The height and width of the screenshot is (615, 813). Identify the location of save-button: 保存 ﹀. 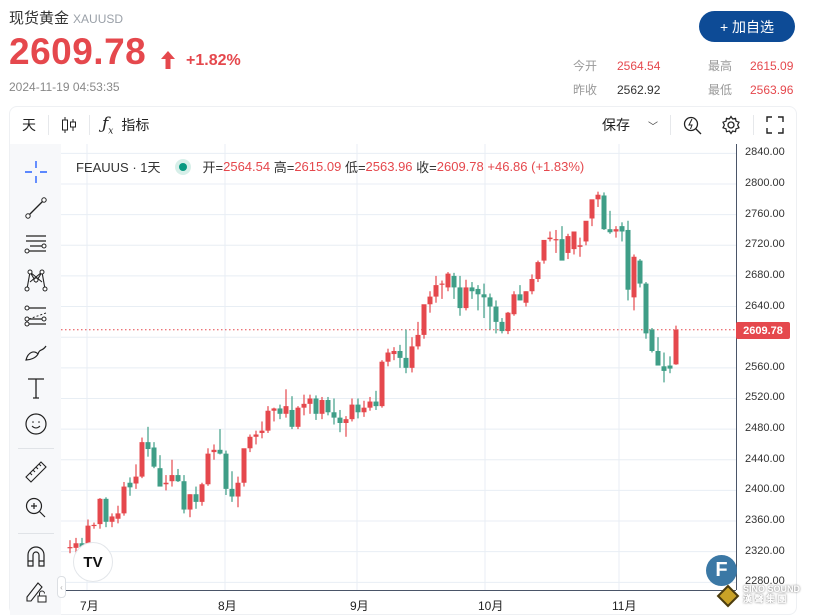
(630, 125).